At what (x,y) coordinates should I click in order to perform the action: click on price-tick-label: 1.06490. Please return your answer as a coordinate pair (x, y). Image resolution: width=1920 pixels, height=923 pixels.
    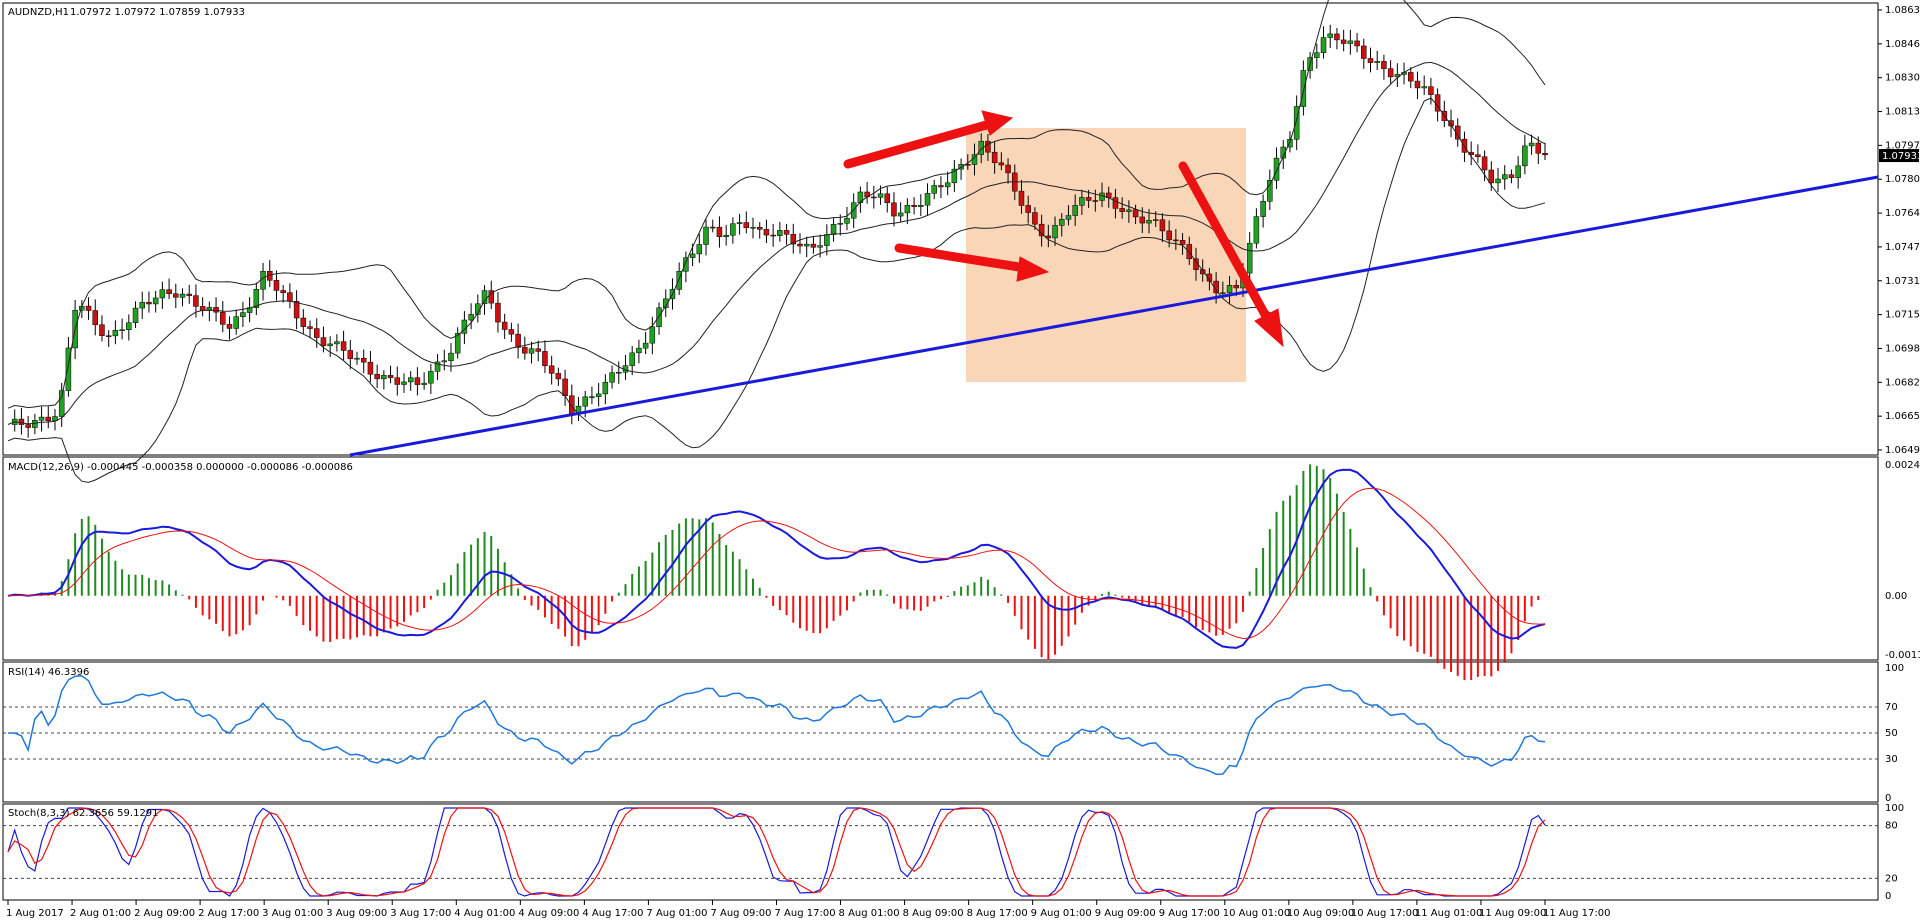
    Looking at the image, I should click on (1902, 450).